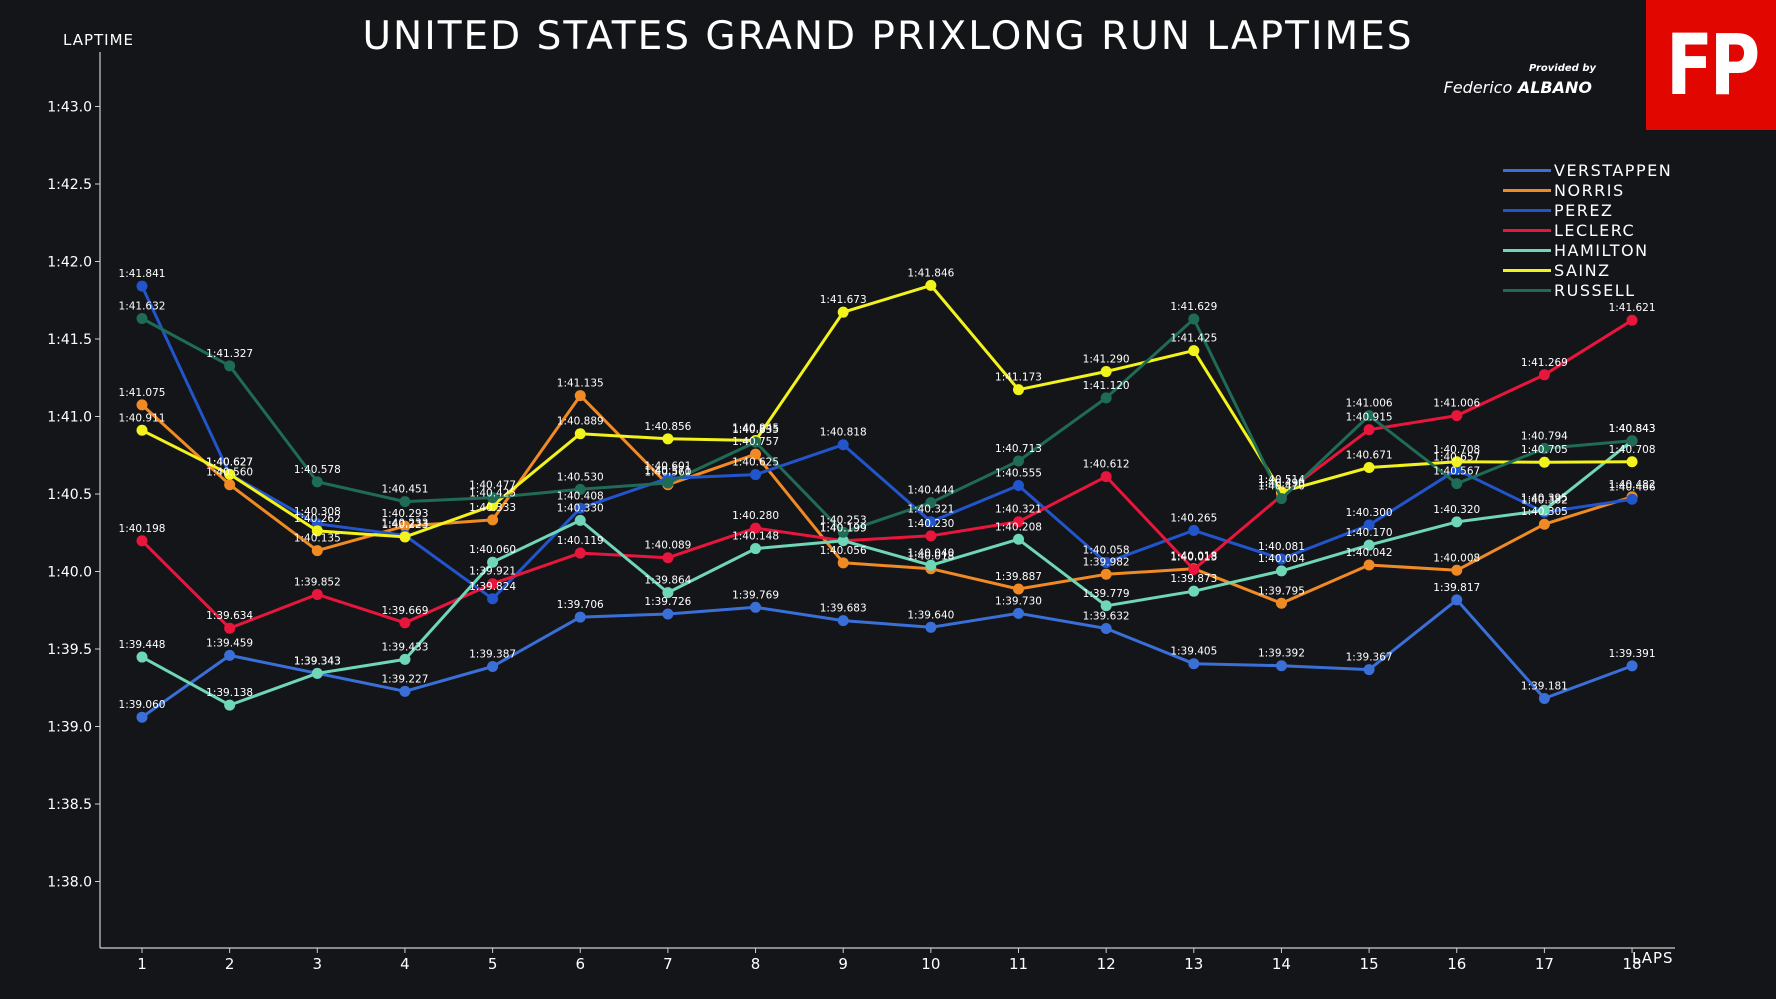 Image resolution: width=1776 pixels, height=999 pixels. Describe the element at coordinates (1281, 559) in the screenshot. I see `data-label-hamilton: 1:40.004` at that location.